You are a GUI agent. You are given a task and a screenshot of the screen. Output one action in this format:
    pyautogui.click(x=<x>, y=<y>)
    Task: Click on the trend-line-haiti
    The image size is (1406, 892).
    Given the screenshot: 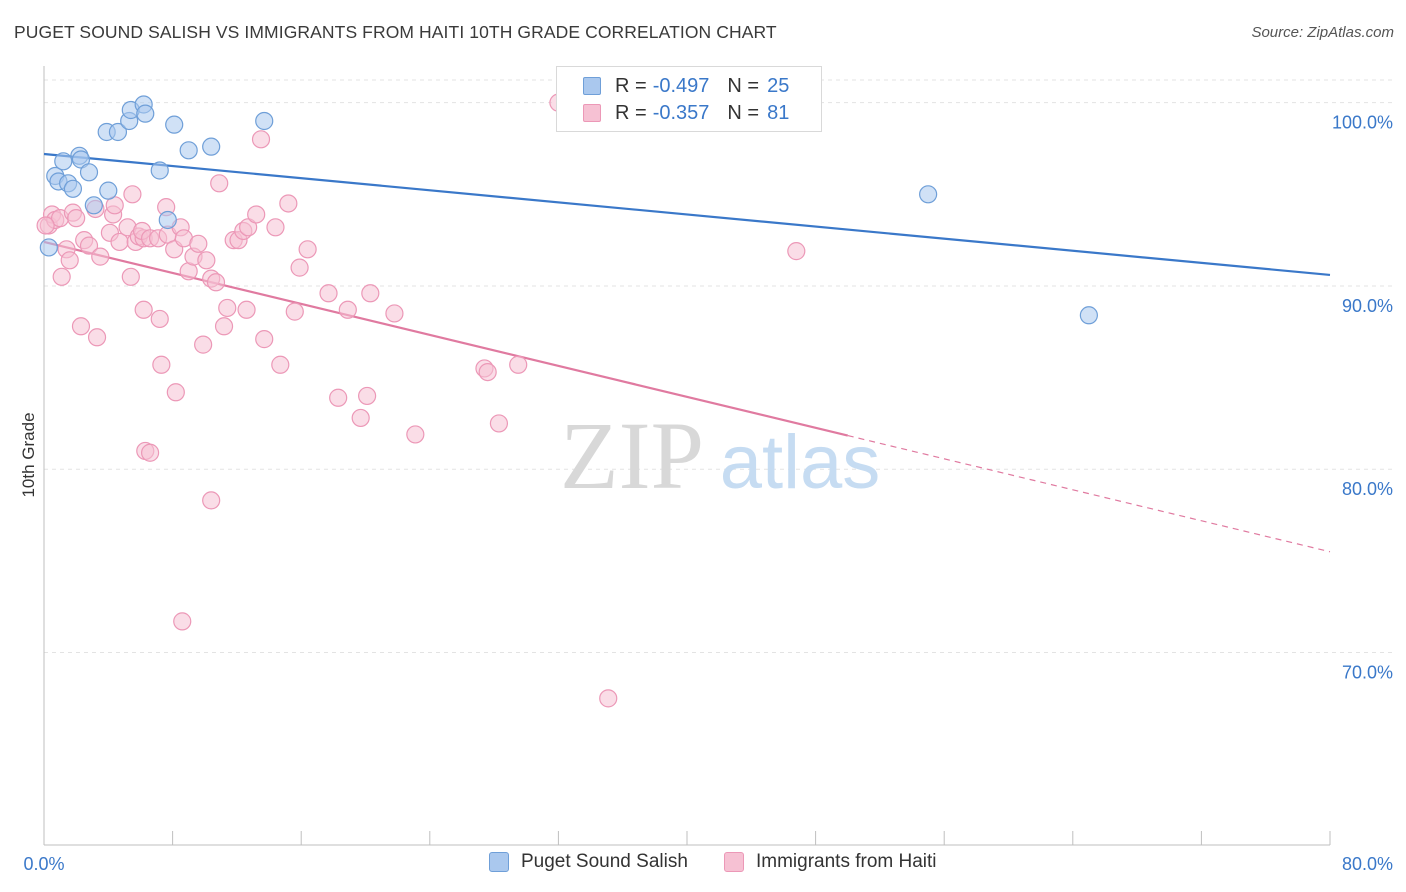 What is the action you would take?
    pyautogui.click(x=446, y=338)
    